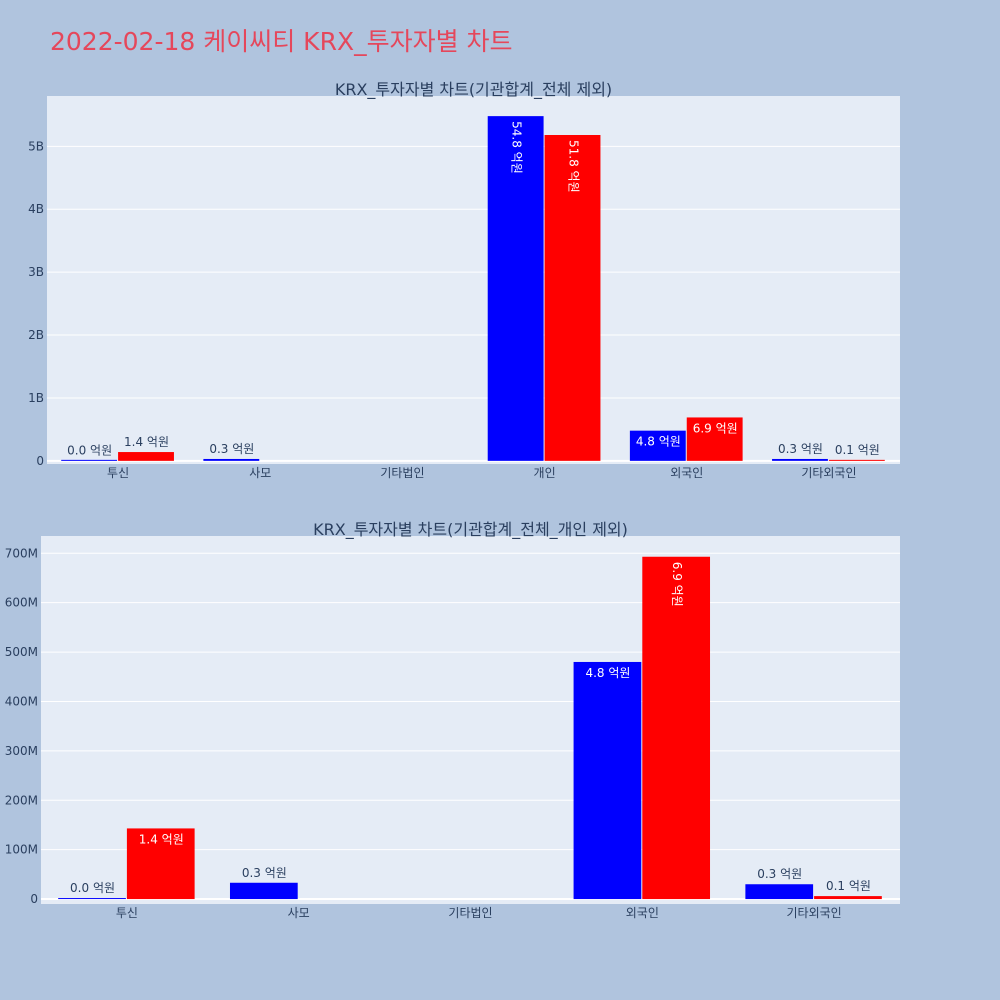 The height and width of the screenshot is (1000, 1000). Describe the element at coordinates (36, 209) in the screenshot. I see `y-tick-label: 4B` at that location.